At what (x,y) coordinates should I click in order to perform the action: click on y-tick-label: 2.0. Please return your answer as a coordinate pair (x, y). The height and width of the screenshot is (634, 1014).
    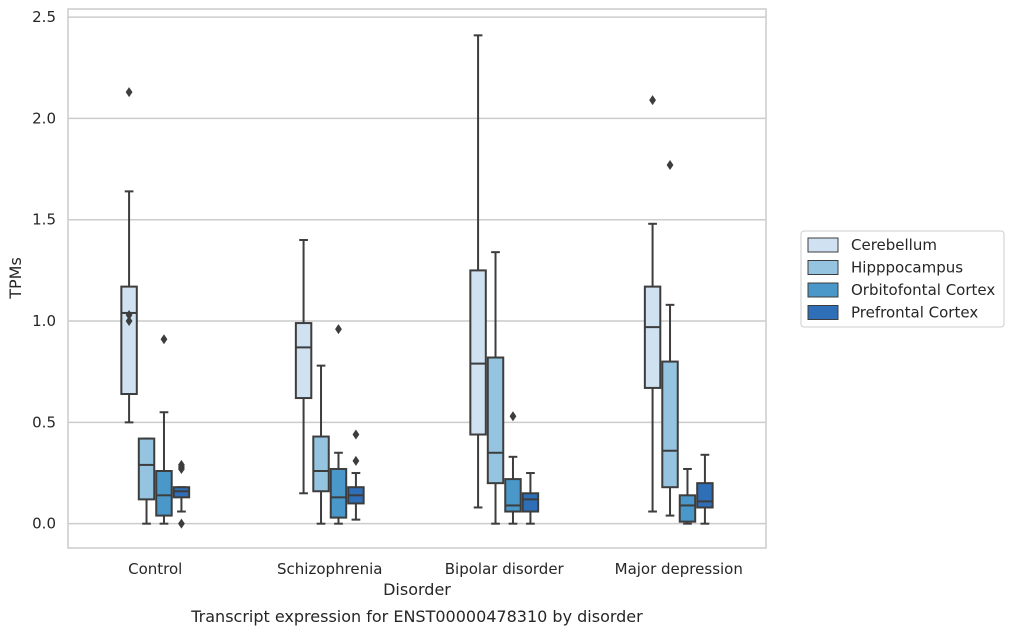
    Looking at the image, I should click on (44, 118).